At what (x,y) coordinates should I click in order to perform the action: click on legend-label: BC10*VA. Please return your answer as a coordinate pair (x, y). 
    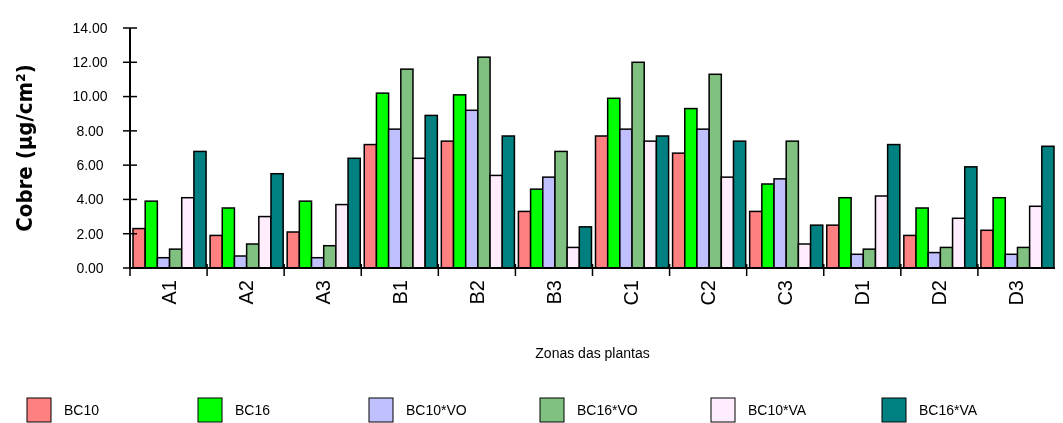
    Looking at the image, I should click on (777, 409).